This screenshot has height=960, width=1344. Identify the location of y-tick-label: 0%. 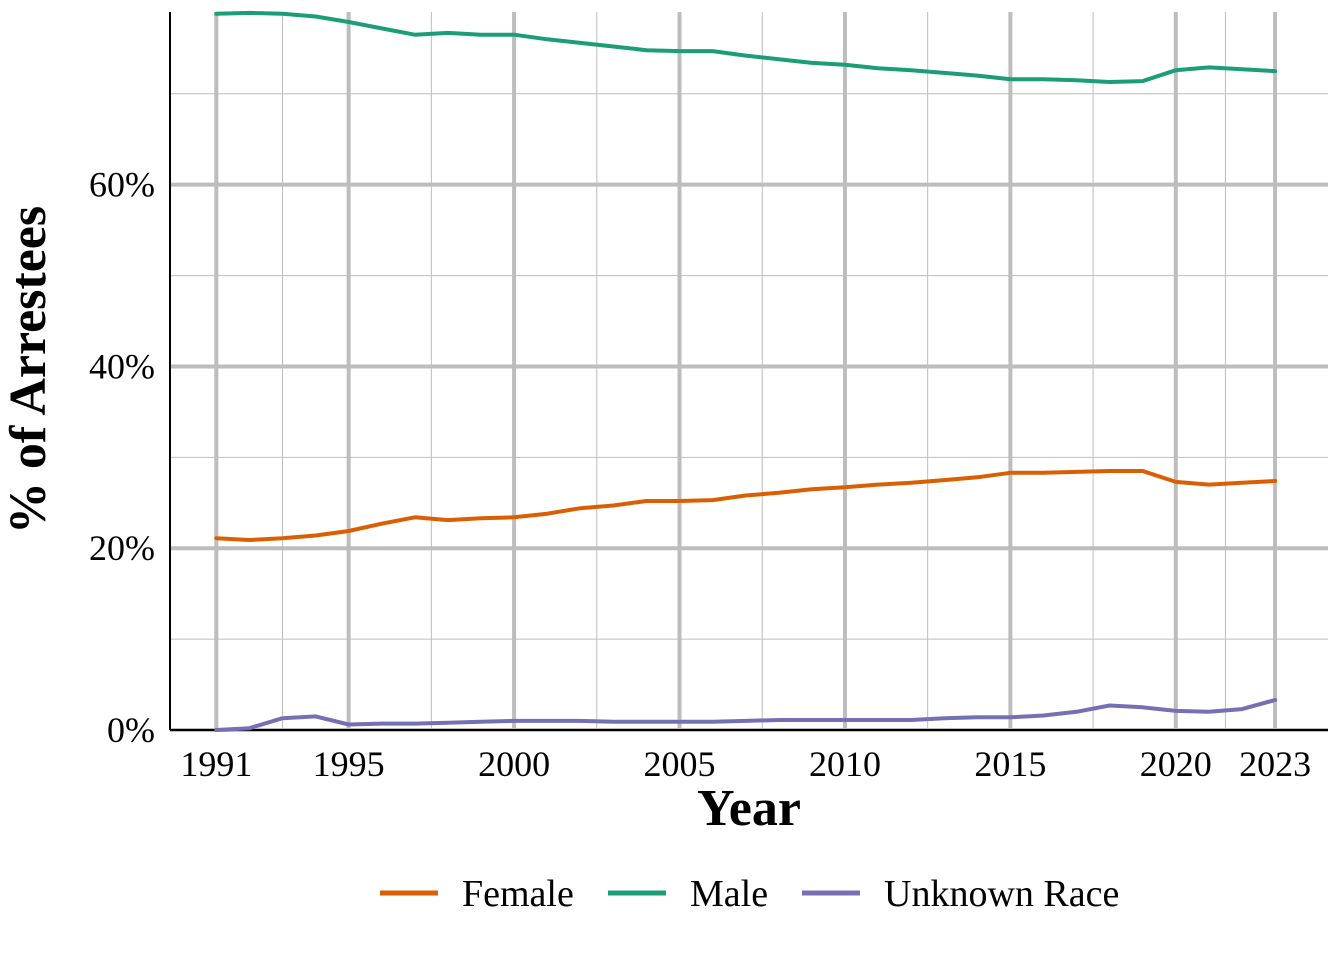
(131, 730).